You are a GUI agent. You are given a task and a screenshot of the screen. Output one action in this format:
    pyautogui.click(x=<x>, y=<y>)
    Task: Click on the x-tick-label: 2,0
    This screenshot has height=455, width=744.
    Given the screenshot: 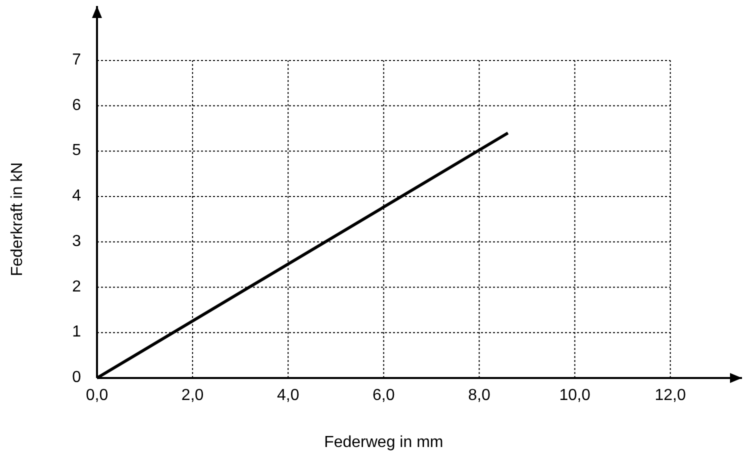 What is the action you would take?
    pyautogui.click(x=192, y=395)
    